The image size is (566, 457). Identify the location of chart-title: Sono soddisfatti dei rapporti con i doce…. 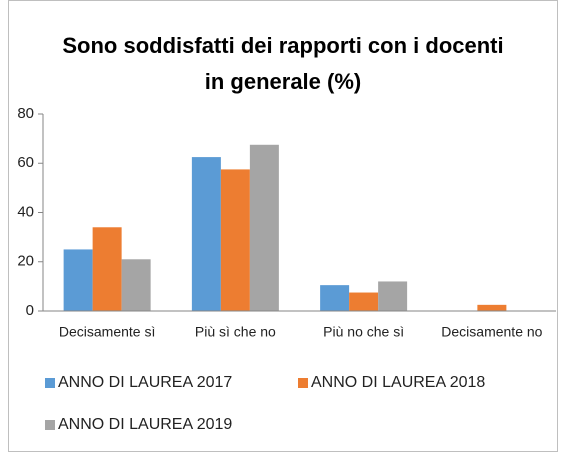
(283, 63).